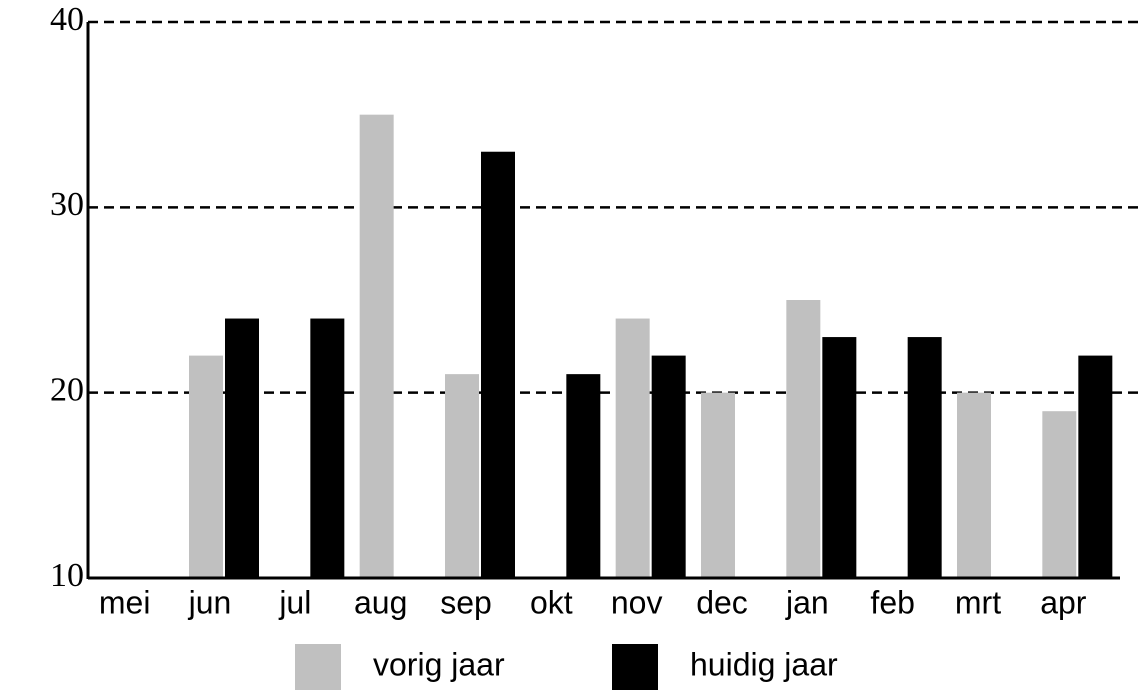 Image resolution: width=1142 pixels, height=691 pixels. What do you see at coordinates (637, 602) in the screenshot?
I see `x-tick-label: nov` at bounding box center [637, 602].